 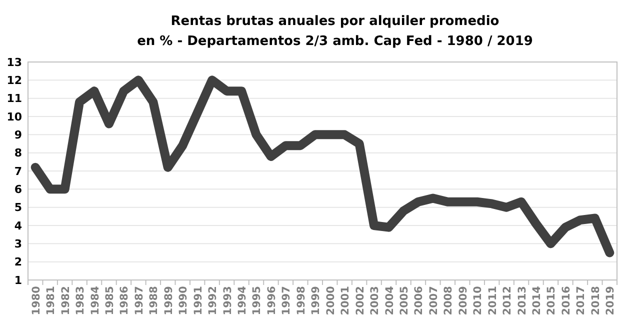 I want to click on x-tick-label: 1993, so click(x=228, y=301).